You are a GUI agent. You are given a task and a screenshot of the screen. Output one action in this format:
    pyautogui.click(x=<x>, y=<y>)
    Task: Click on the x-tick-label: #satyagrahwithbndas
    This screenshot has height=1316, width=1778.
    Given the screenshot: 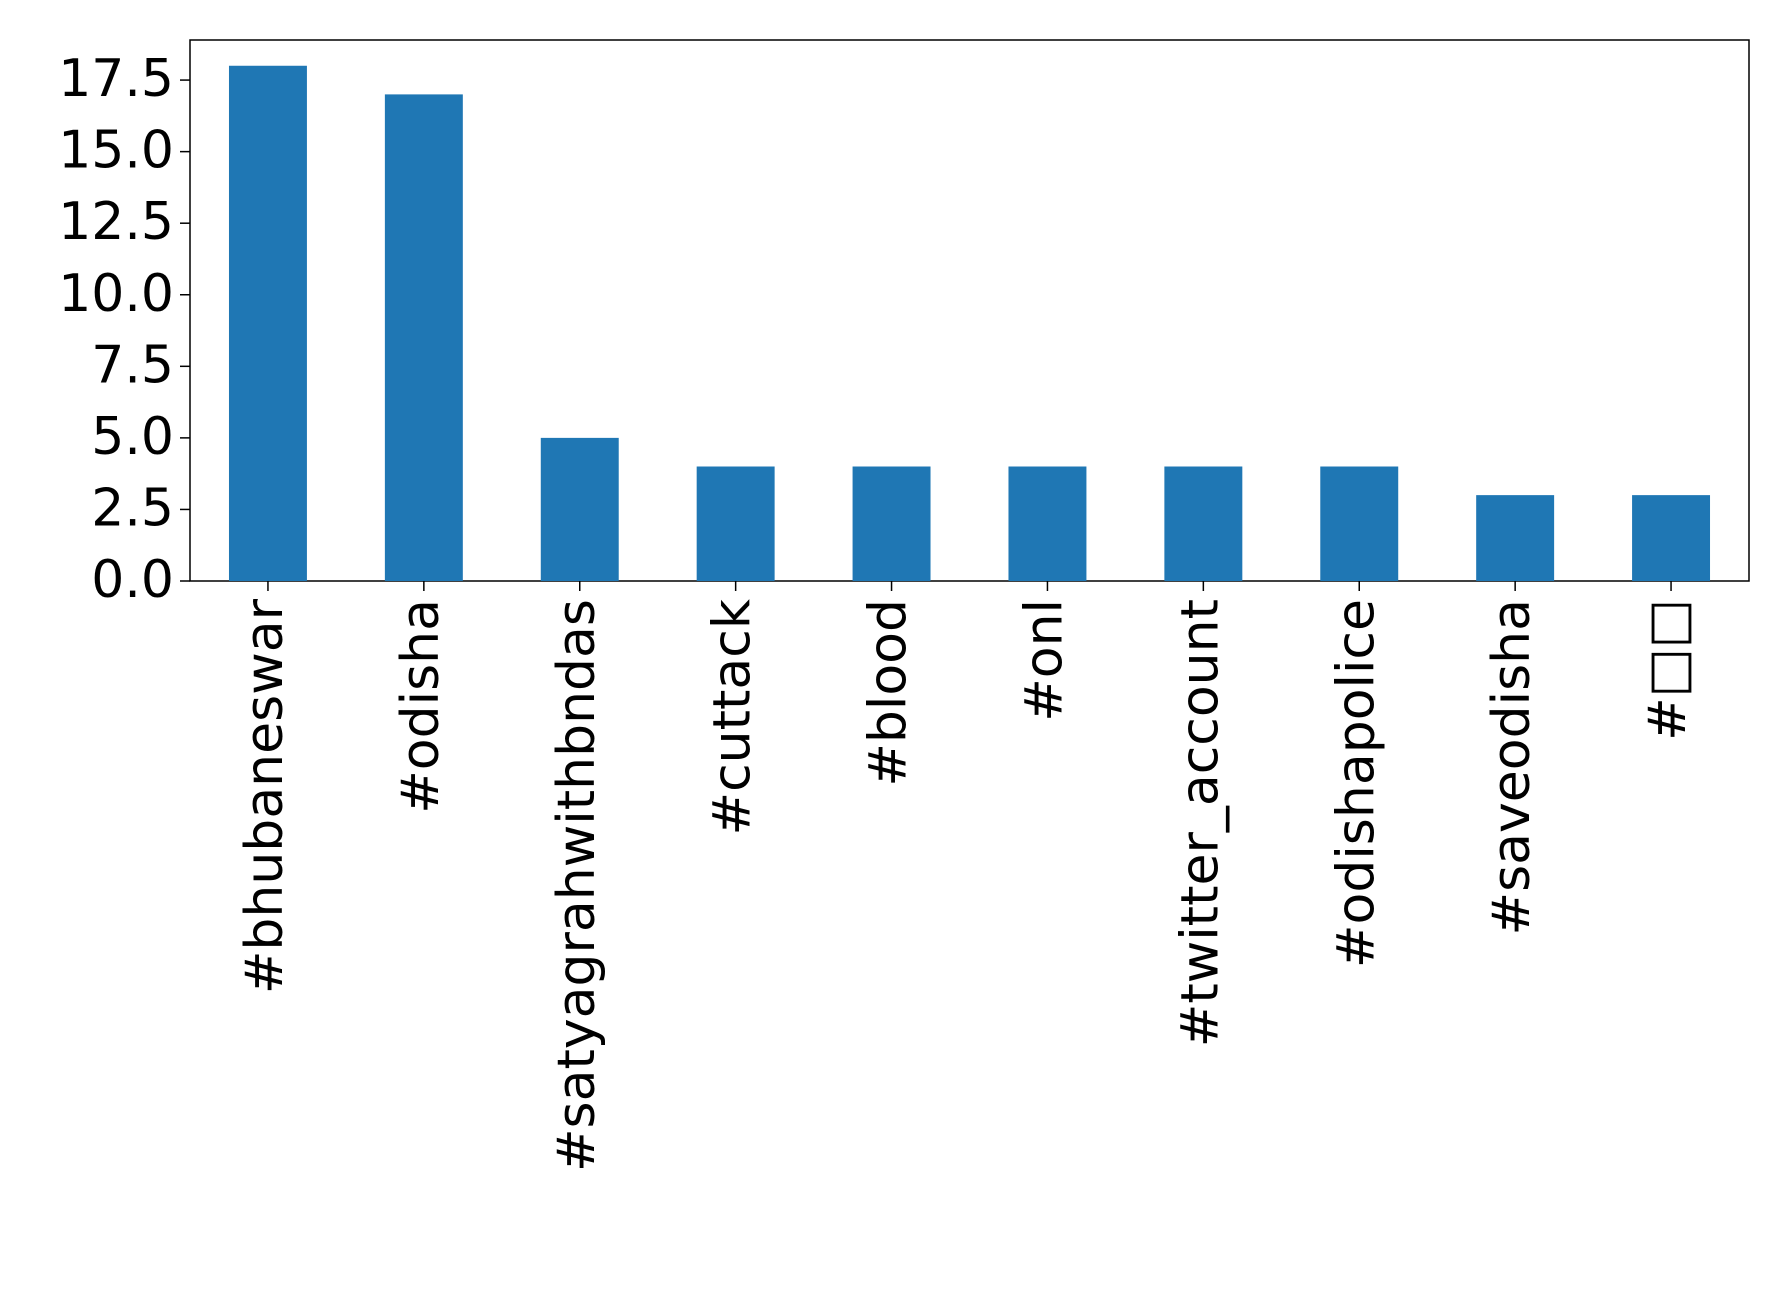 What is the action you would take?
    pyautogui.click(x=577, y=885)
    